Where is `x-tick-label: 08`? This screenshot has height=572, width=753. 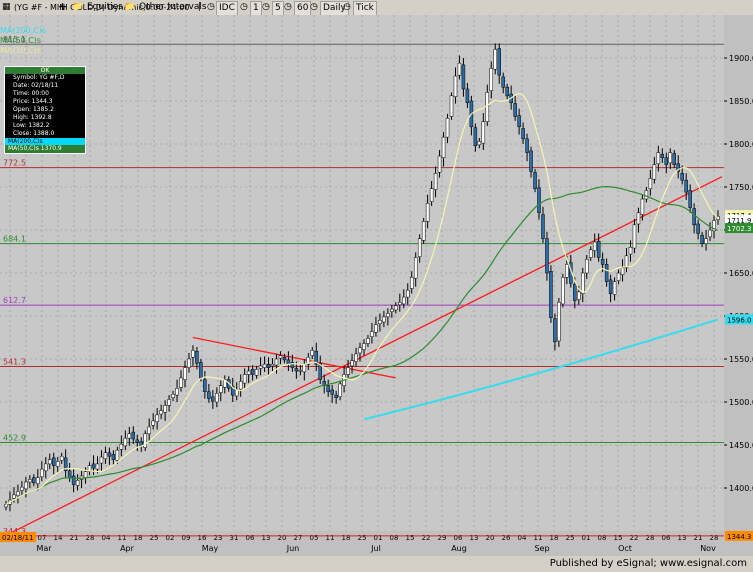 x-tick-label: 08 is located at coordinates (602, 538).